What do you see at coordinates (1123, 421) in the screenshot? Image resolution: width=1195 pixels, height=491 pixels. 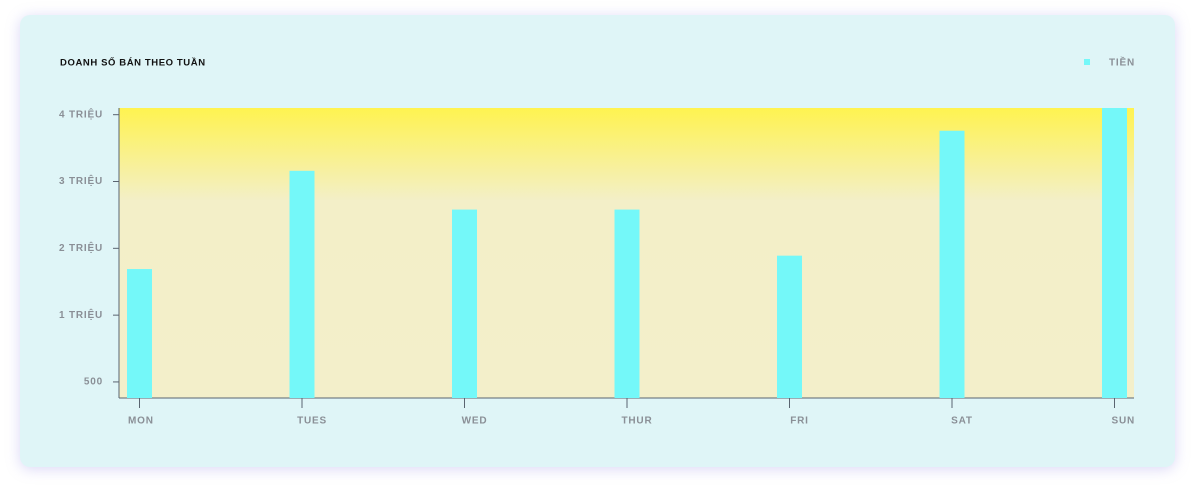 I see `x-tick-label: SUN` at bounding box center [1123, 421].